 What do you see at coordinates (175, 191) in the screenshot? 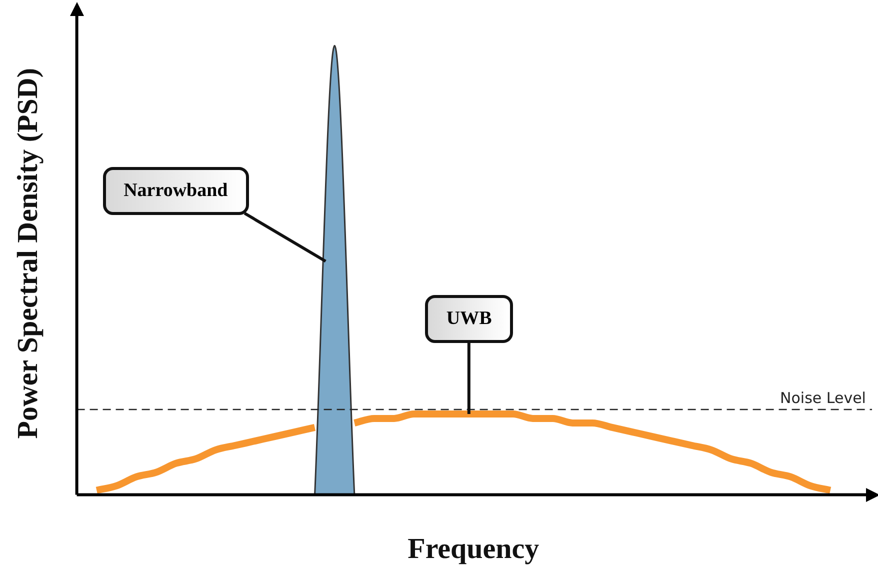
I see `text: Narrowband` at bounding box center [175, 191].